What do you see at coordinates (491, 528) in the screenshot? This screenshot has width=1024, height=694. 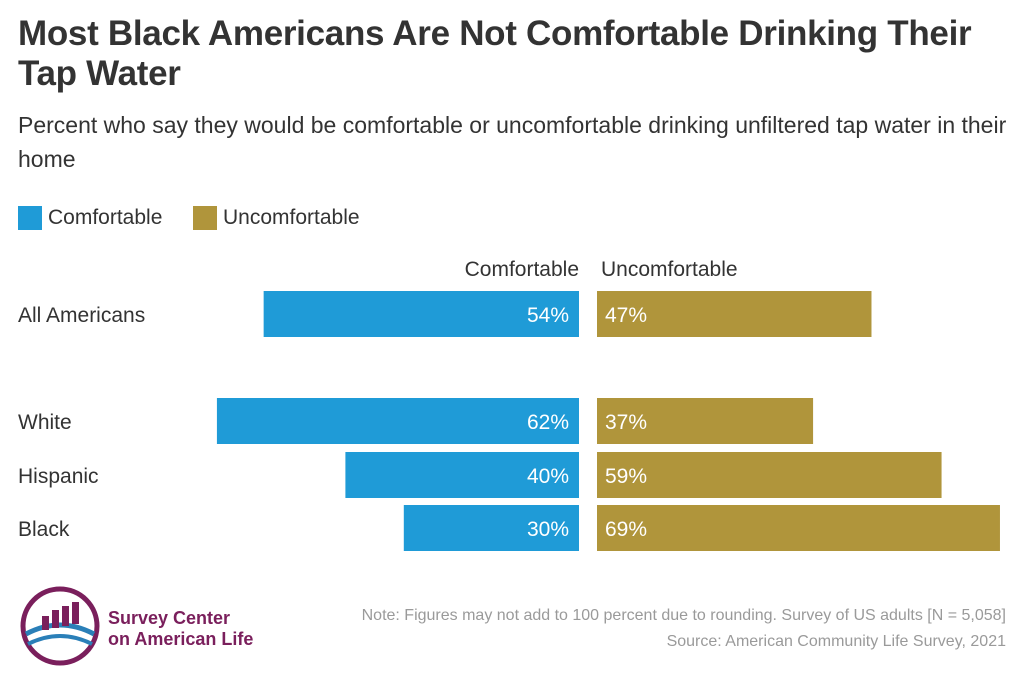 I see `bar-comfortable-black` at bounding box center [491, 528].